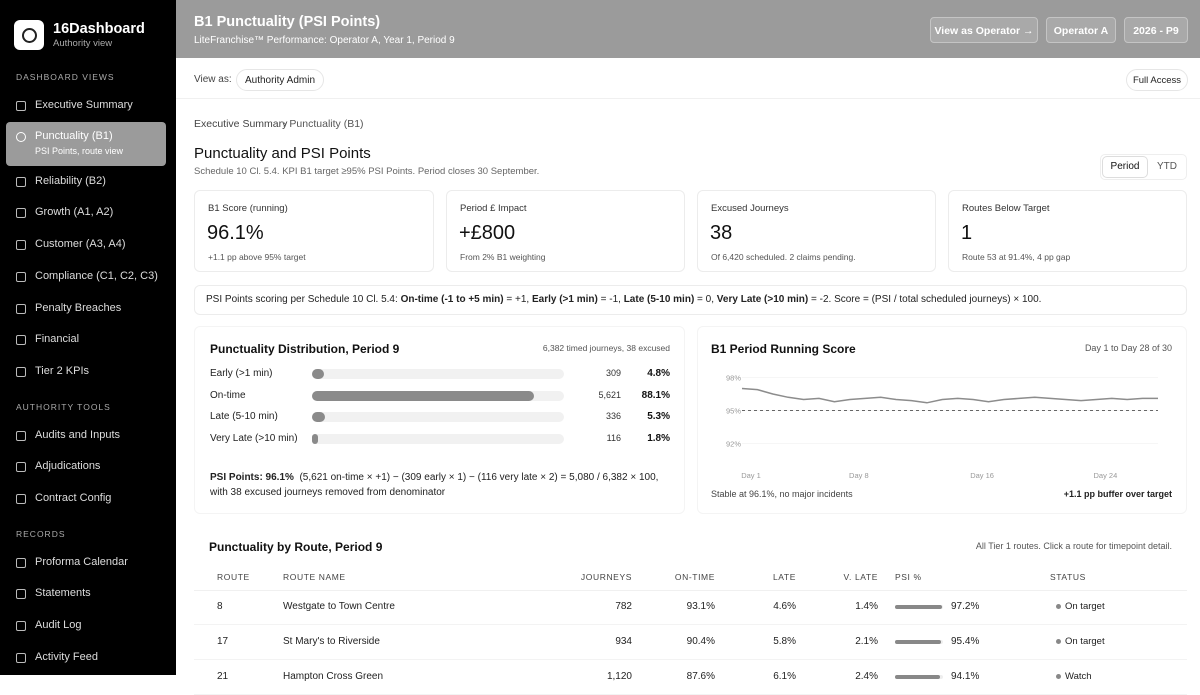 The height and width of the screenshot is (695, 1200). I want to click on panel-note: 6,382 timed journeys, 38 excused, so click(606, 348).